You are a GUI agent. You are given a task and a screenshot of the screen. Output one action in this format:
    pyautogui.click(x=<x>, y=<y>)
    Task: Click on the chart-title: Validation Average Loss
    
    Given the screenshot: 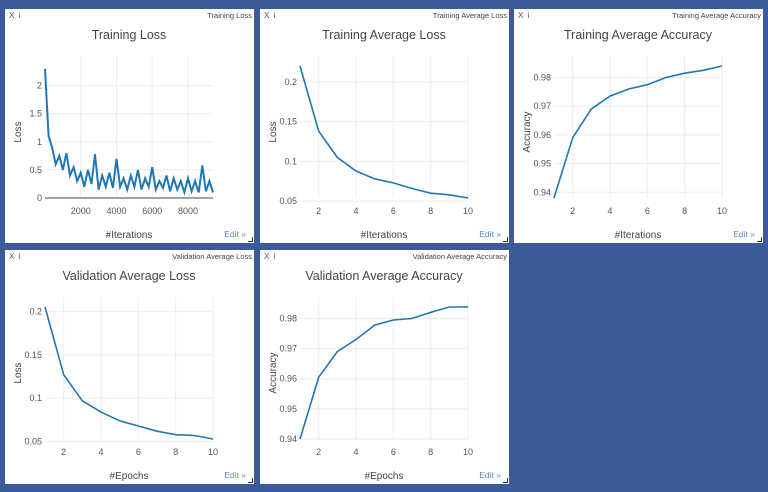 What is the action you would take?
    pyautogui.click(x=129, y=276)
    